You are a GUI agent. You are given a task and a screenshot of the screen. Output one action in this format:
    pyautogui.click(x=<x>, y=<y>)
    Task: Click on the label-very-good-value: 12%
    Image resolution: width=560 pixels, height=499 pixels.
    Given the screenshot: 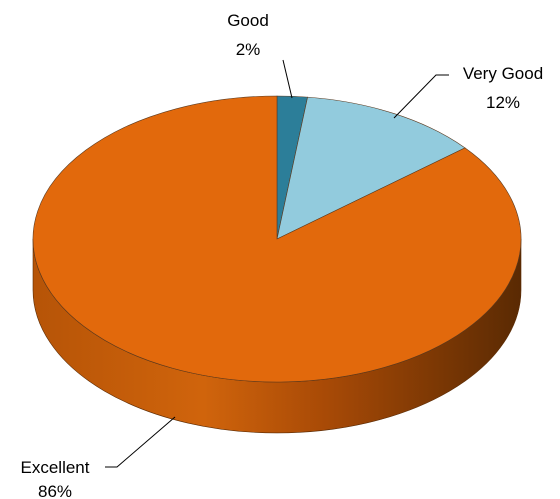 What is the action you would take?
    pyautogui.click(x=503, y=102)
    